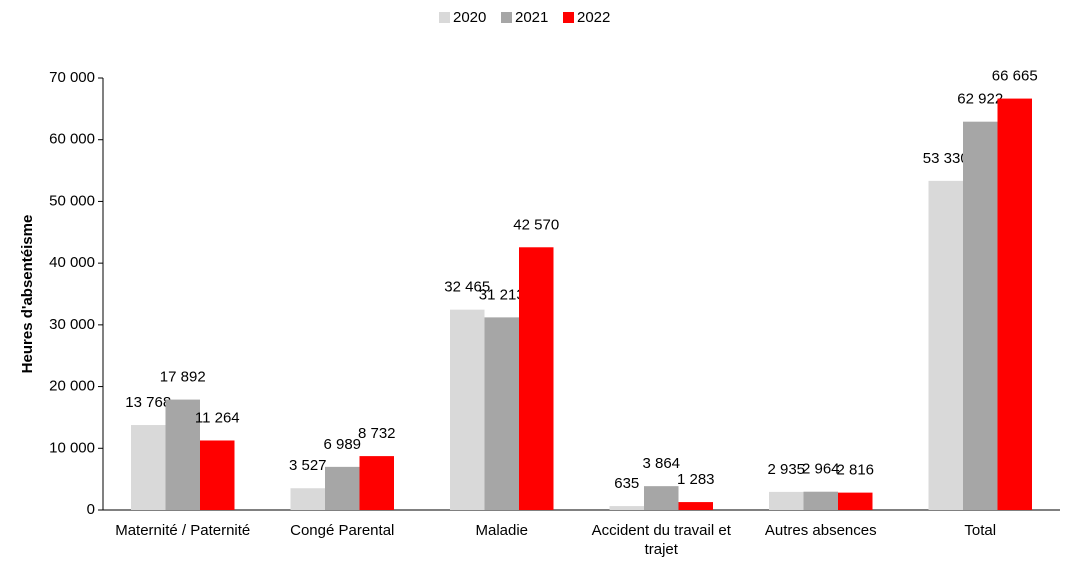  Describe the element at coordinates (820, 530) in the screenshot. I see `x-tick-label: Autres absences` at that location.